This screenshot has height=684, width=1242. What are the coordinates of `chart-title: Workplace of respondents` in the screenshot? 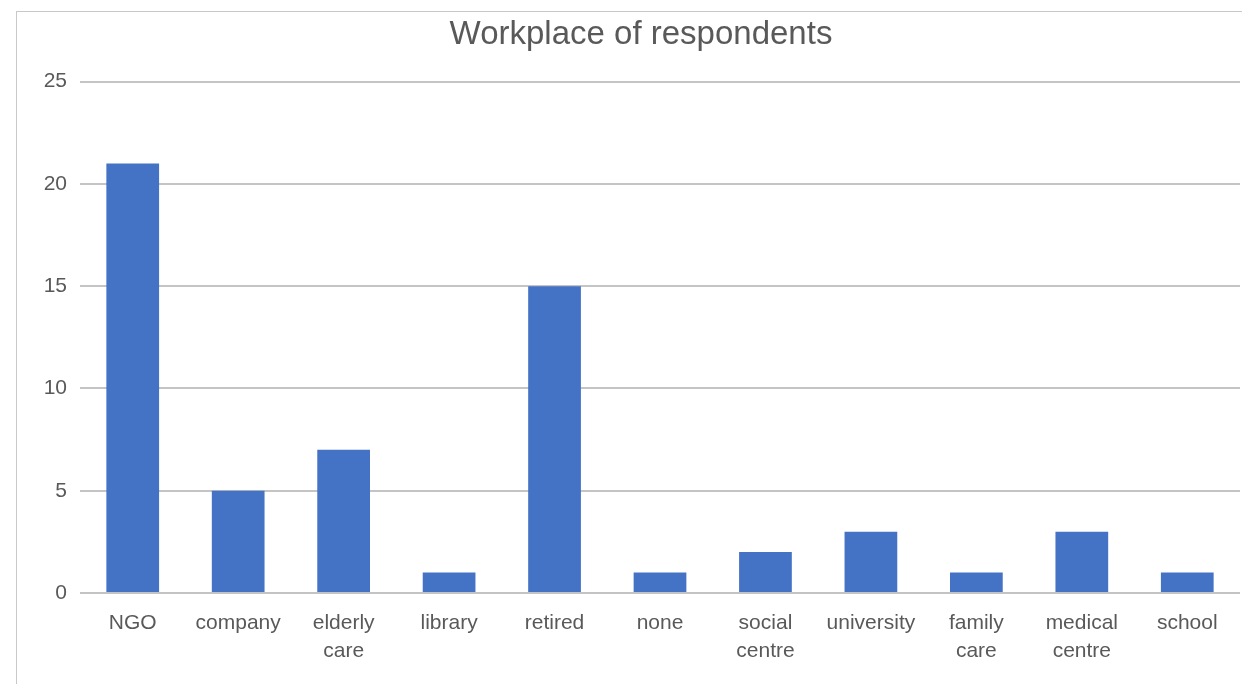 It's located at (641, 32).